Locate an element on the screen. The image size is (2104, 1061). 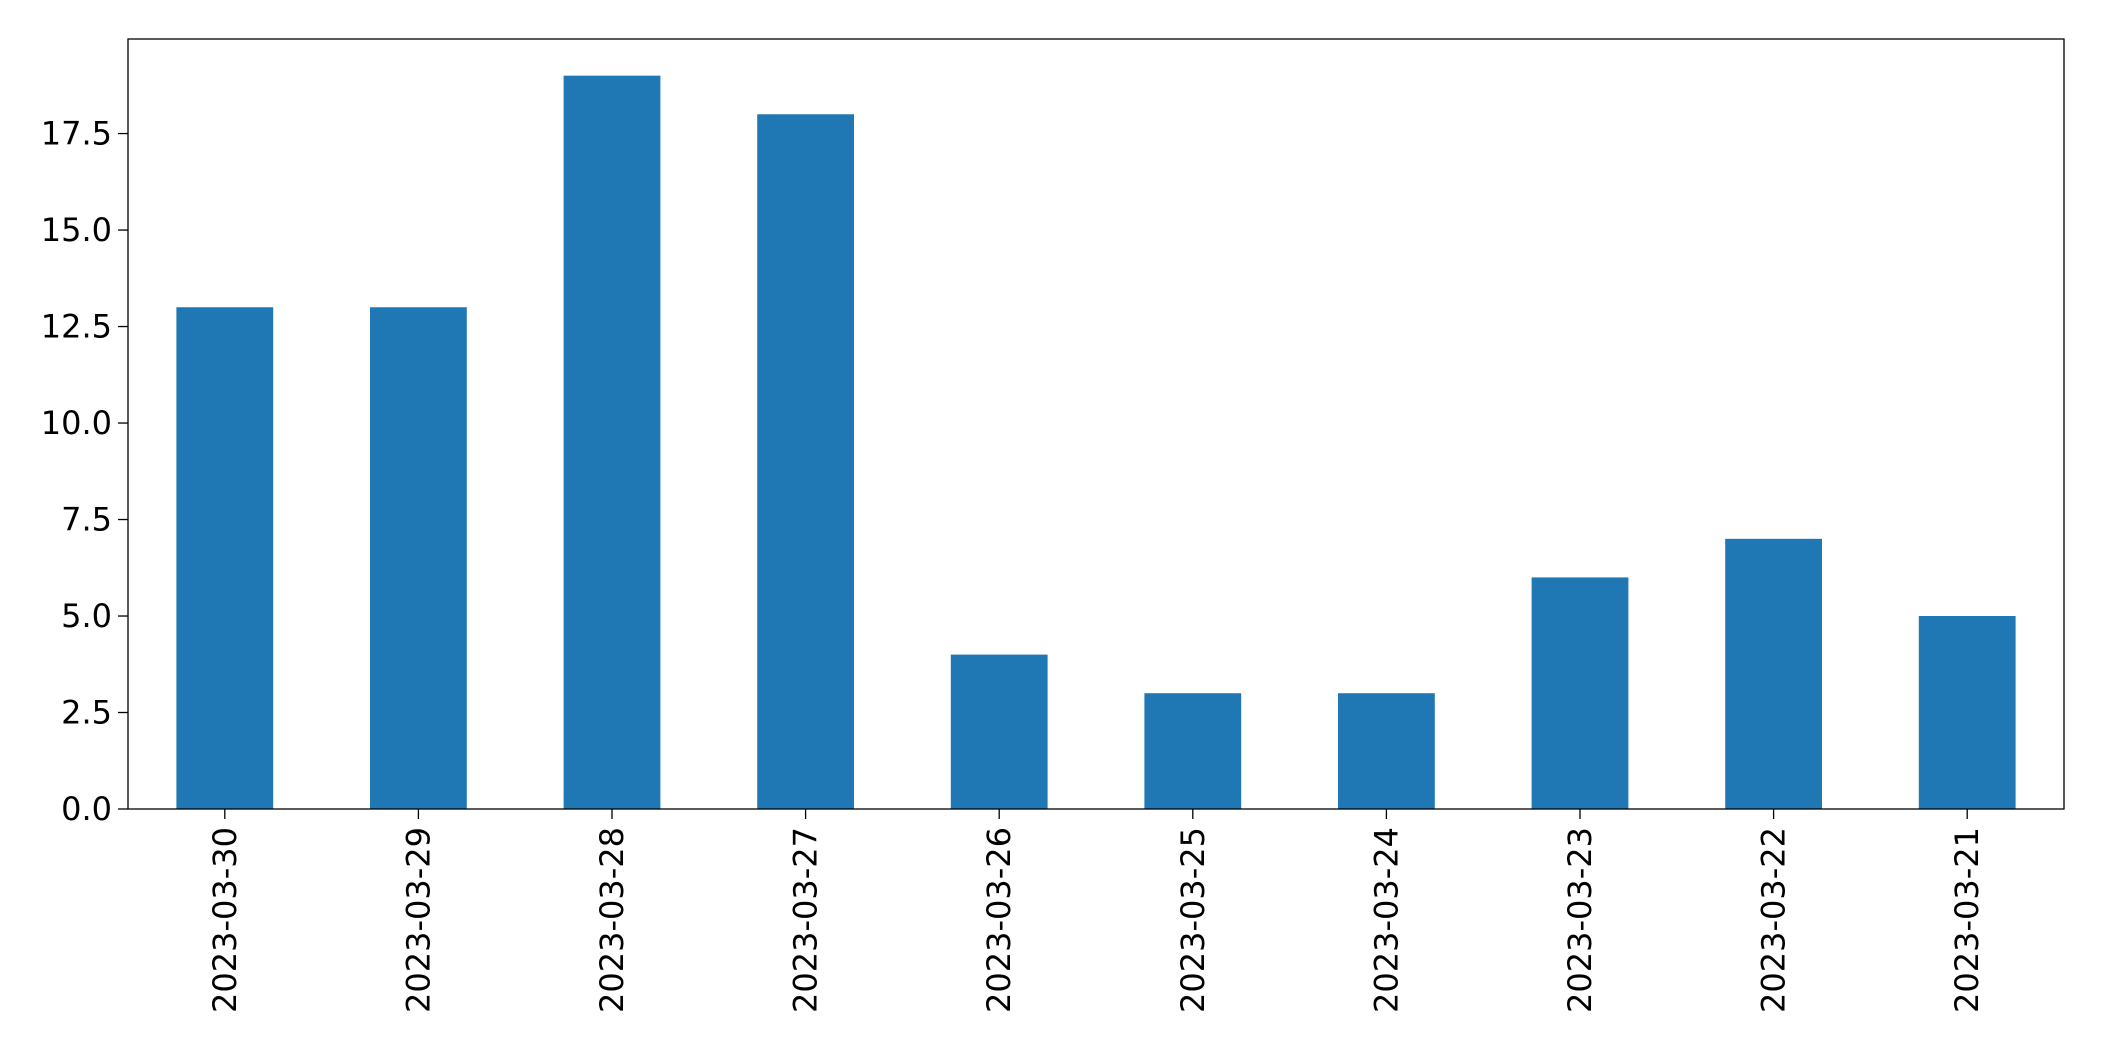
x-tick-label: 2023-03-24 is located at coordinates (1386, 920).